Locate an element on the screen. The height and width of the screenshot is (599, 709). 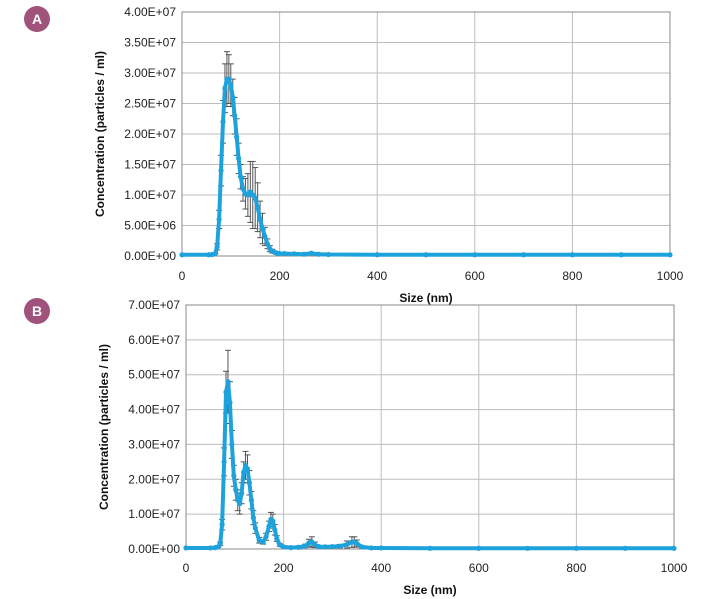
y-tick-label: 5.00E+06 is located at coordinates (150, 226).